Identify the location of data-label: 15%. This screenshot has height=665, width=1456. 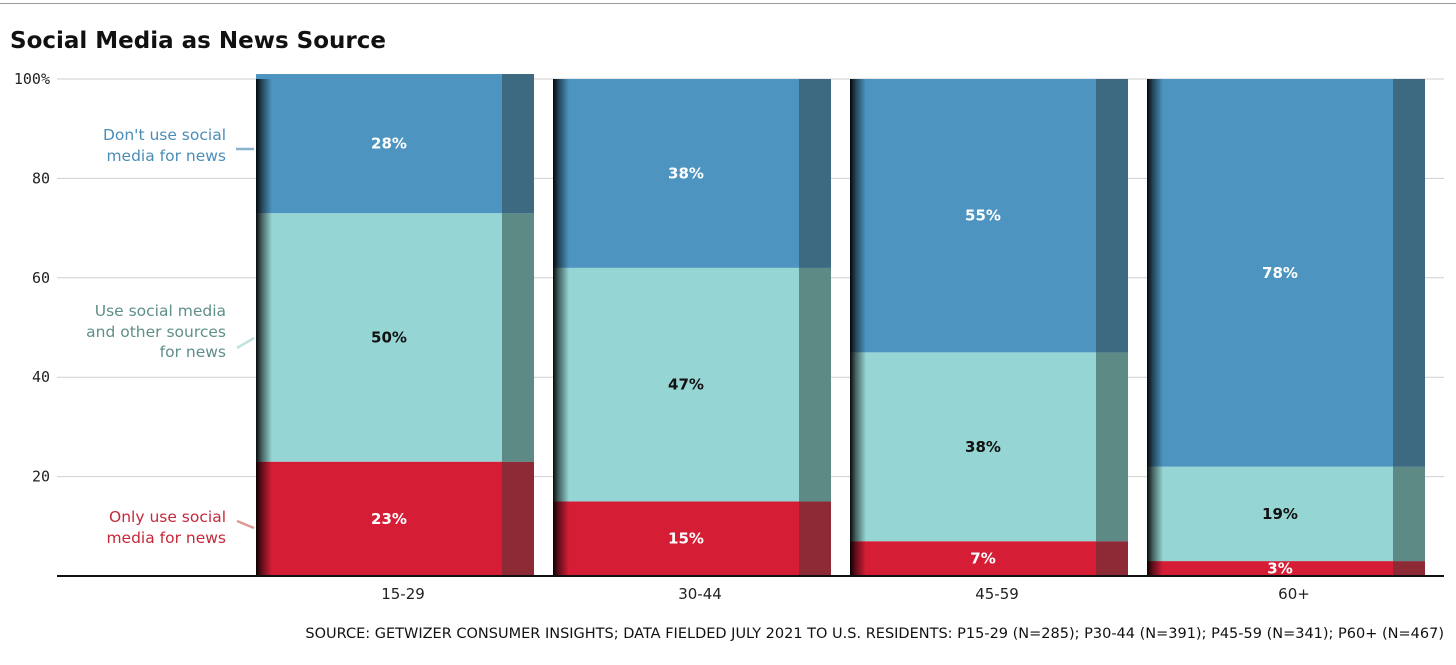
(686, 539).